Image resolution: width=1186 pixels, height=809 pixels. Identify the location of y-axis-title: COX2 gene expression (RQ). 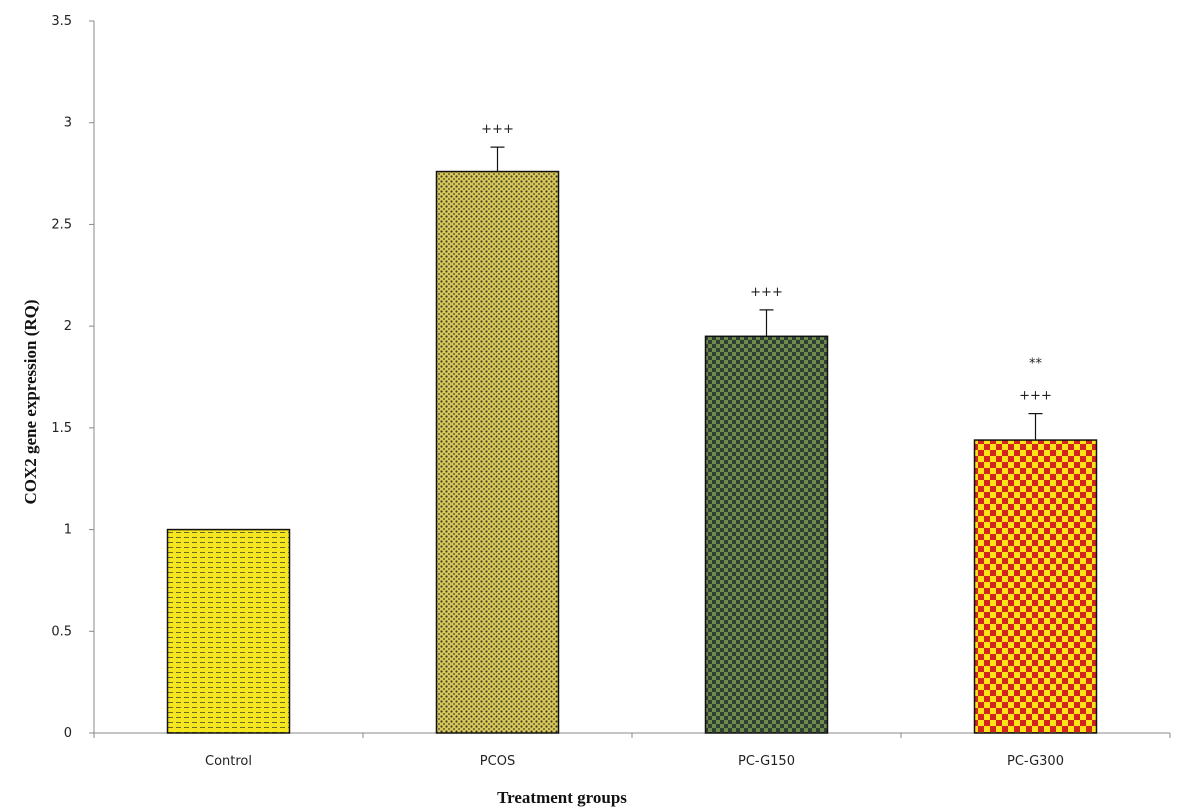
(30, 401).